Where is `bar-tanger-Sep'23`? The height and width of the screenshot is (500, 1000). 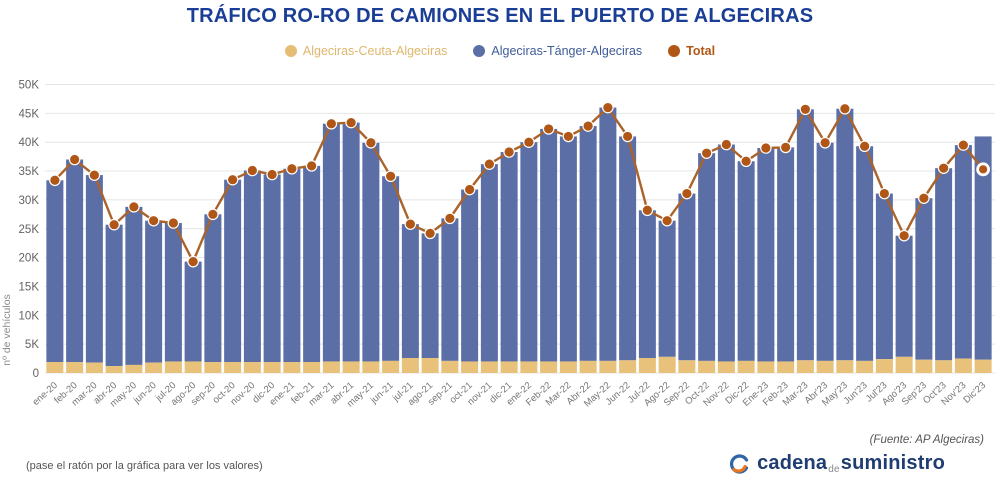 bar-tanger-Sep'23 is located at coordinates (924, 279).